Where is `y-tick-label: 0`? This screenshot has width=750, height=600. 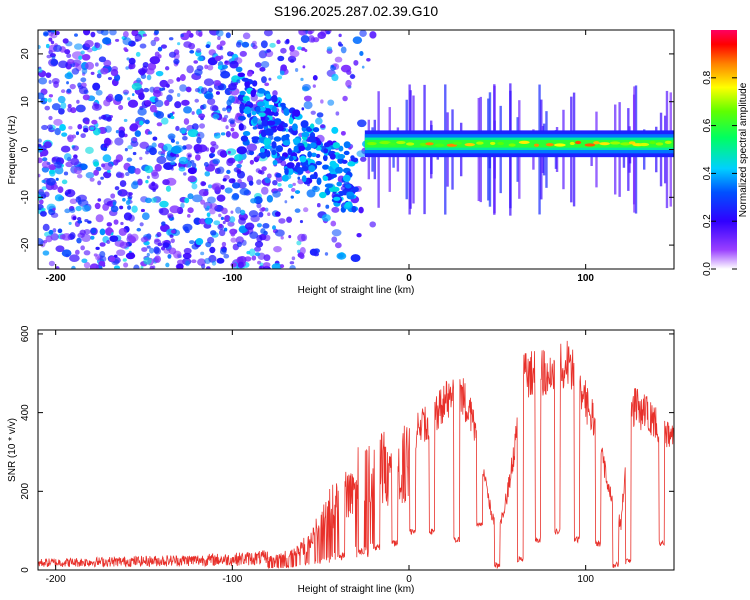
y-tick-label: 0 is located at coordinates (25, 149).